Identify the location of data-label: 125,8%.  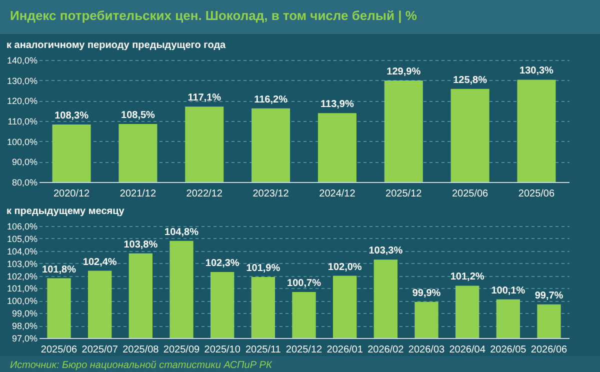
(470, 80).